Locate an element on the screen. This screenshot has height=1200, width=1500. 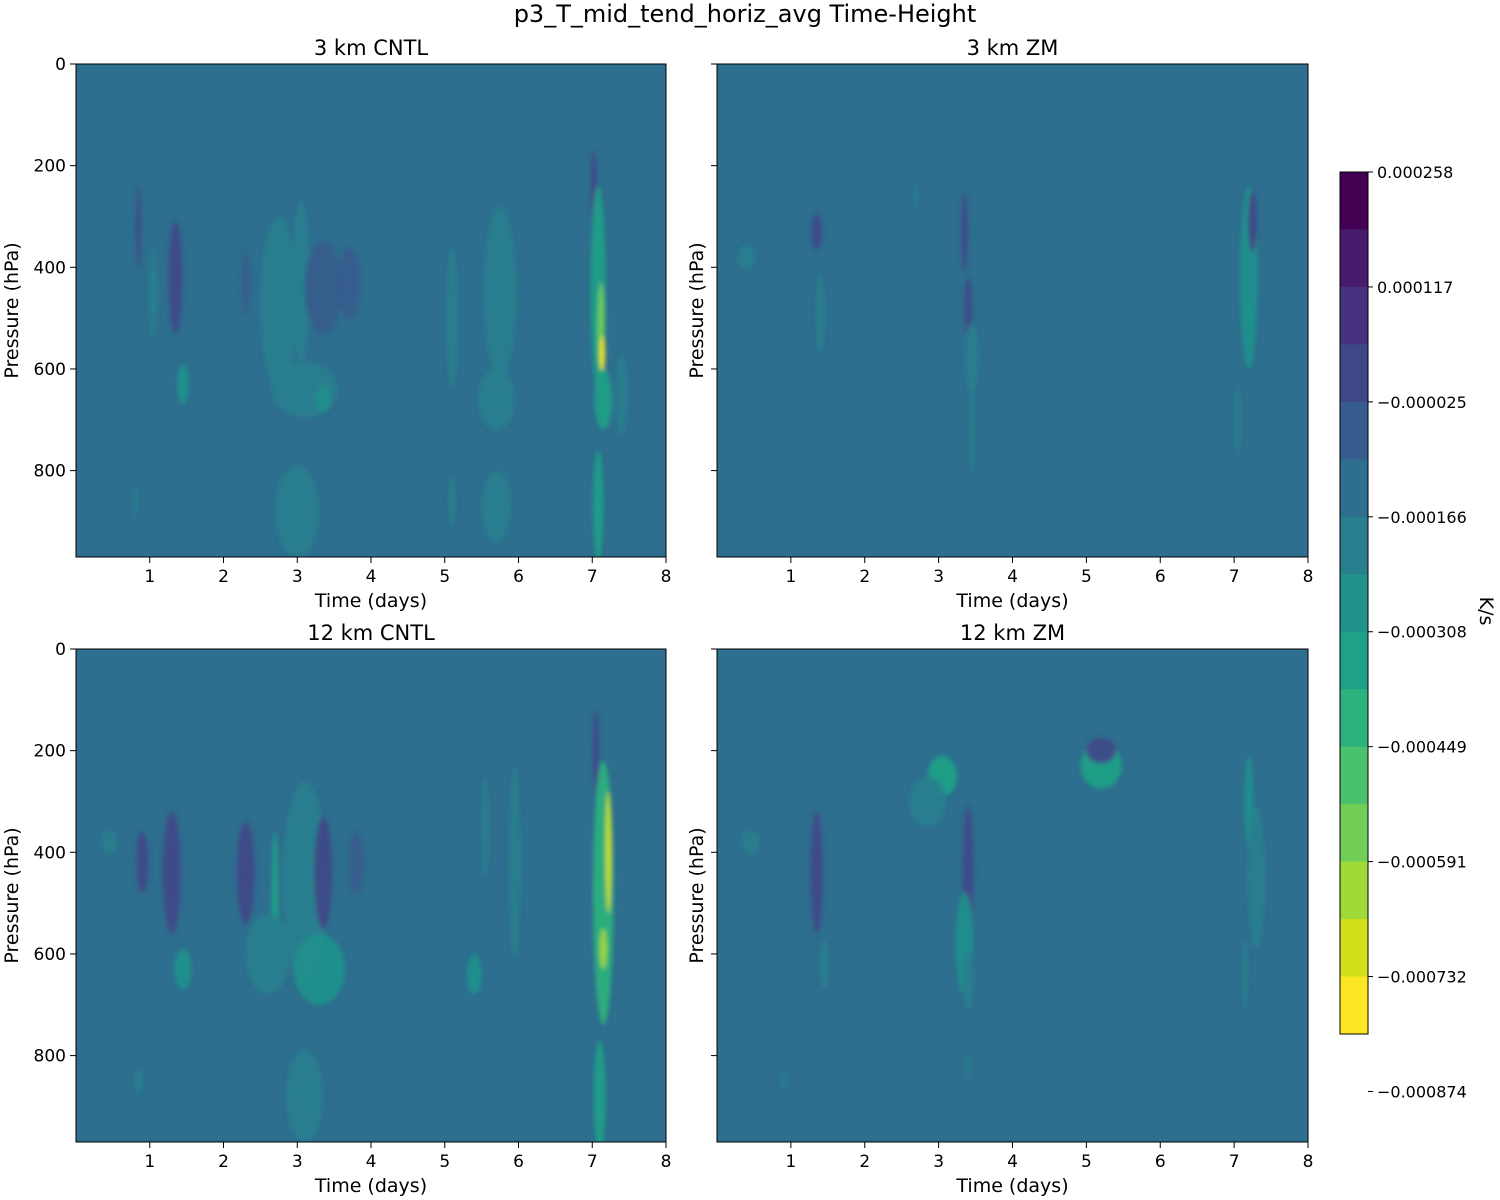
colorbar-tick-label: −0.000732 is located at coordinates (1422, 977).